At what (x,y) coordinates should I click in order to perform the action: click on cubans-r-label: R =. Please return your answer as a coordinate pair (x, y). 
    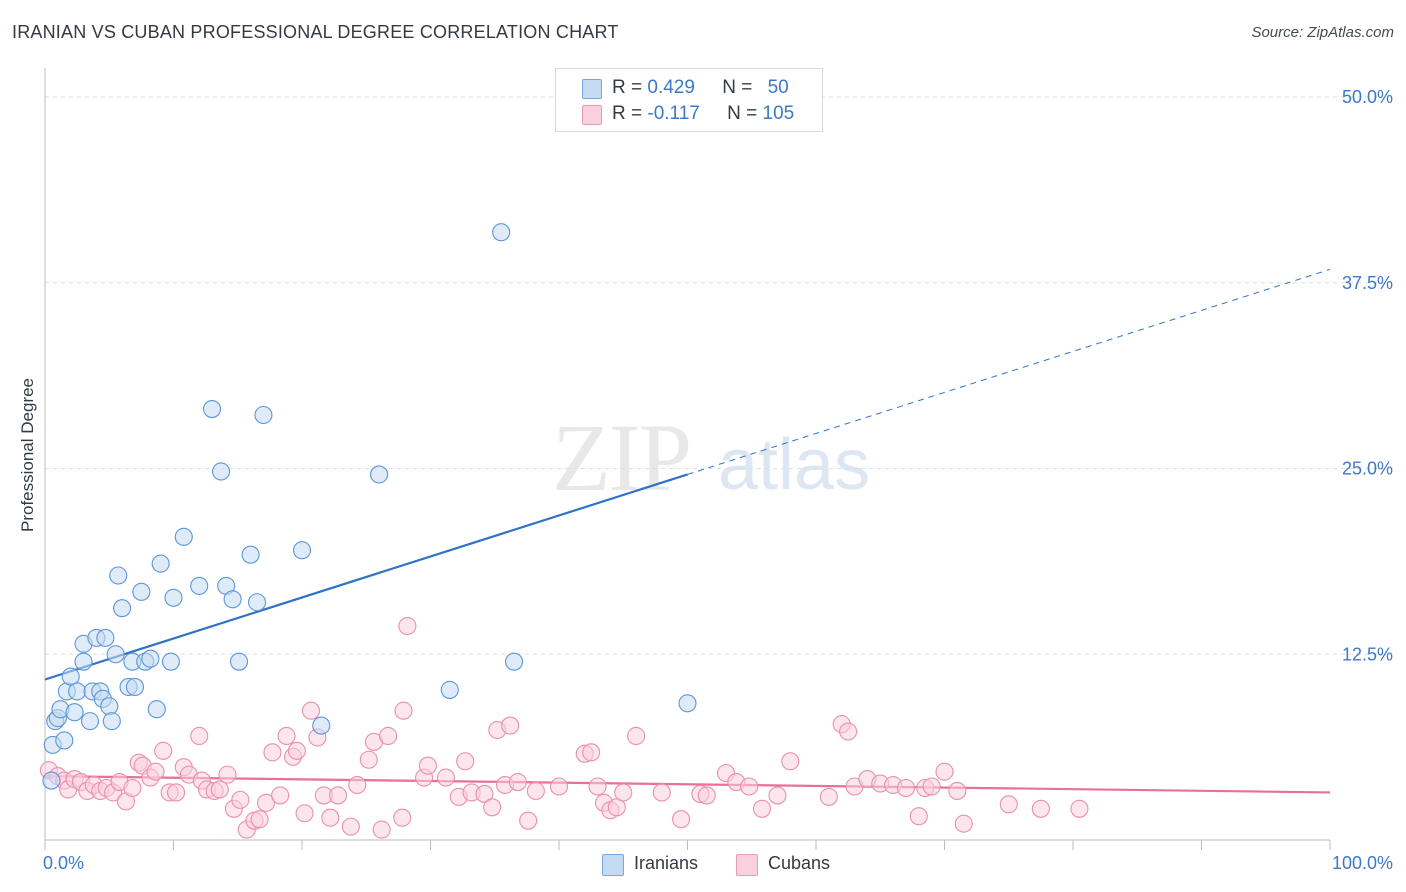
    Looking at the image, I should click on (630, 113).